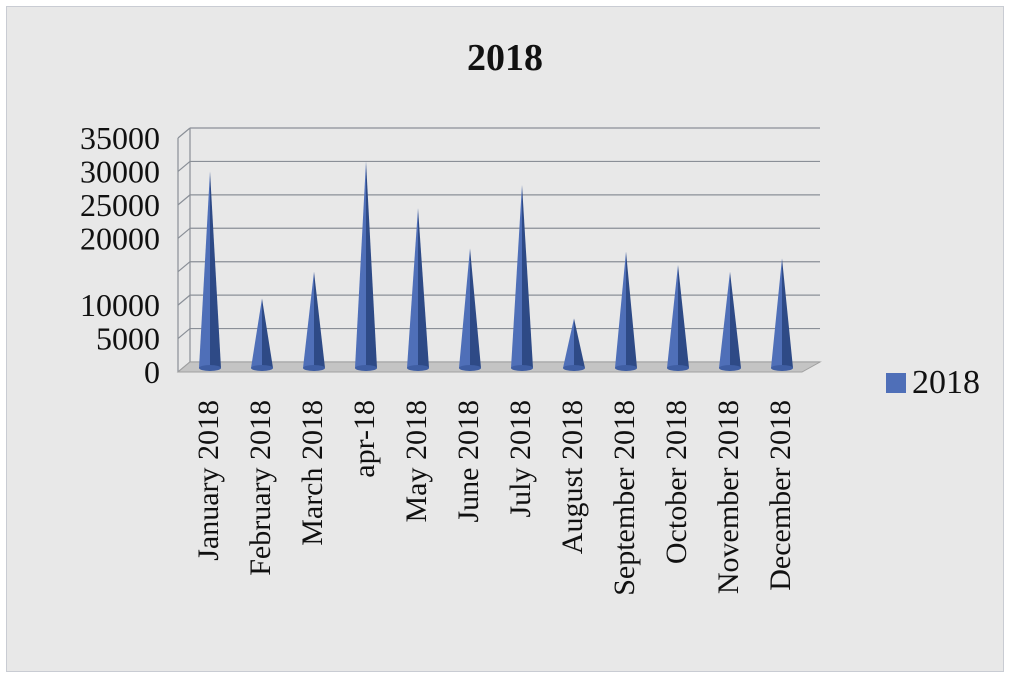  I want to click on x-tick-label: November 2018, so click(728, 497).